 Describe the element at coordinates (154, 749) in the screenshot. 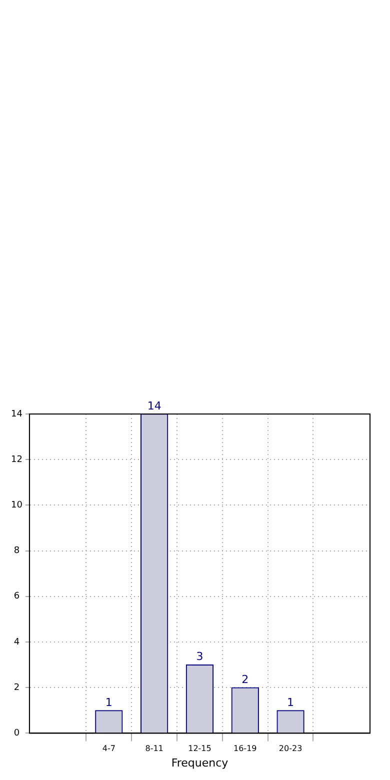

I see `x-tick-label: 8-11` at that location.